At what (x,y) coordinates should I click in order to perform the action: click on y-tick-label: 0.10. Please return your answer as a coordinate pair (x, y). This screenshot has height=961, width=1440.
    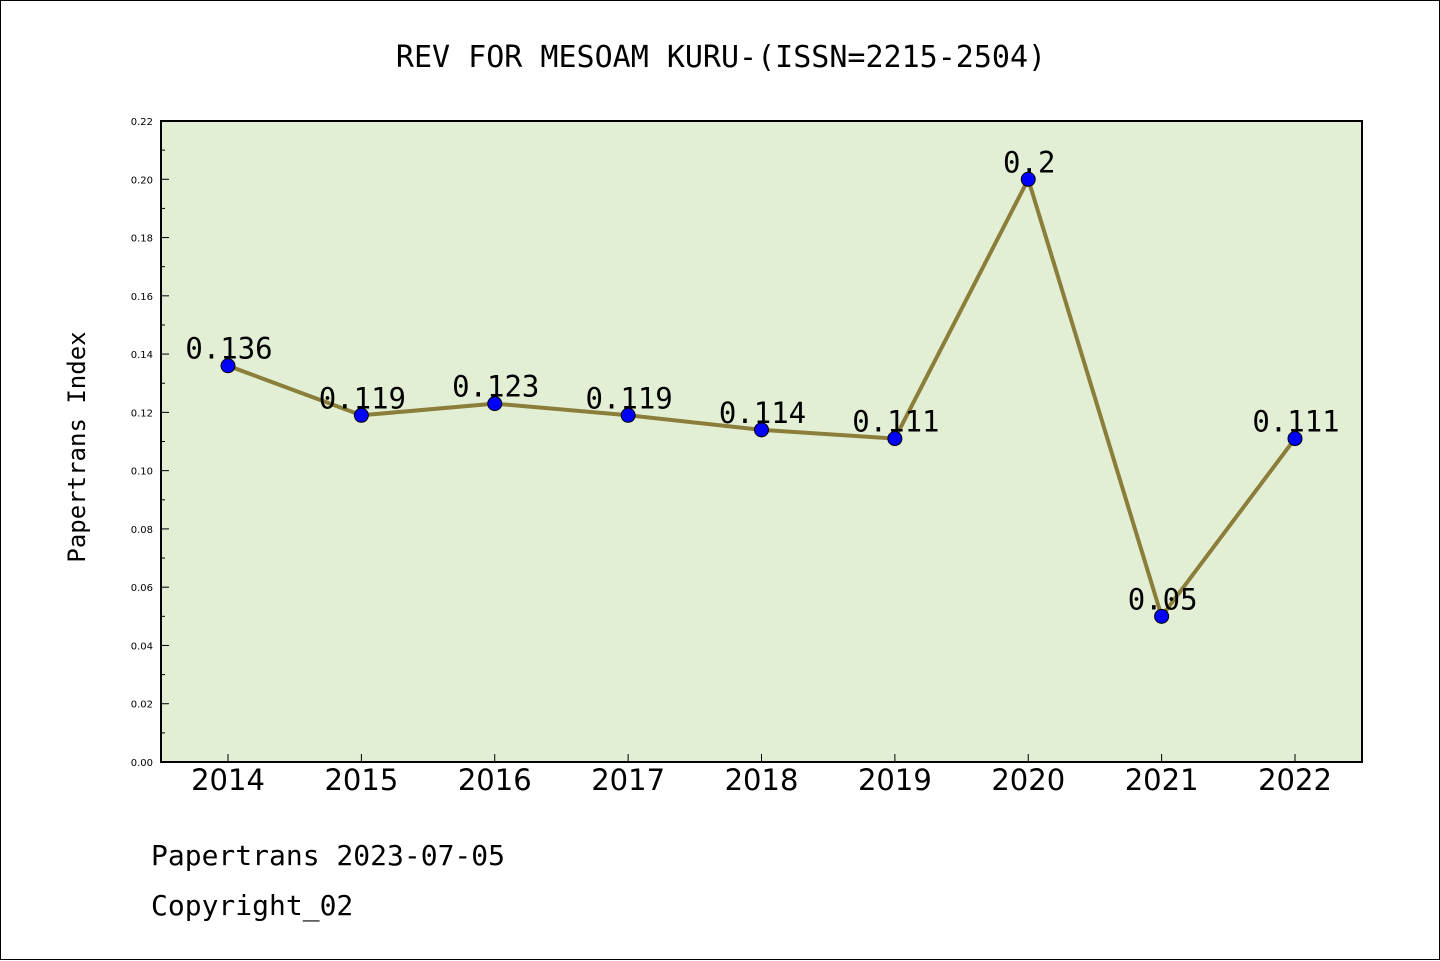
    Looking at the image, I should click on (142, 472).